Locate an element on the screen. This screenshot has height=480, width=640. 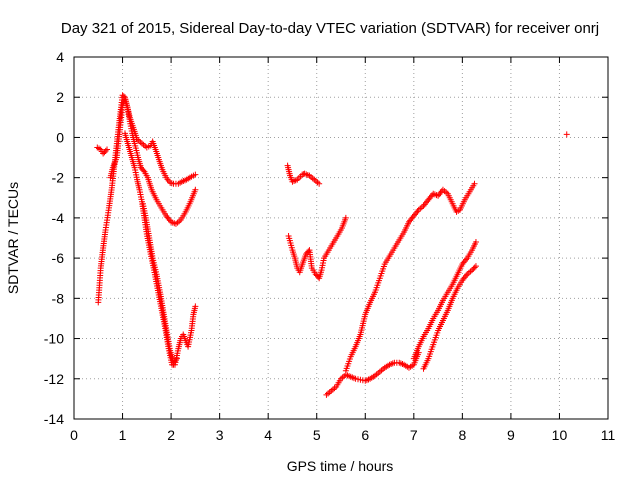
x-tick-label: 3 is located at coordinates (220, 435).